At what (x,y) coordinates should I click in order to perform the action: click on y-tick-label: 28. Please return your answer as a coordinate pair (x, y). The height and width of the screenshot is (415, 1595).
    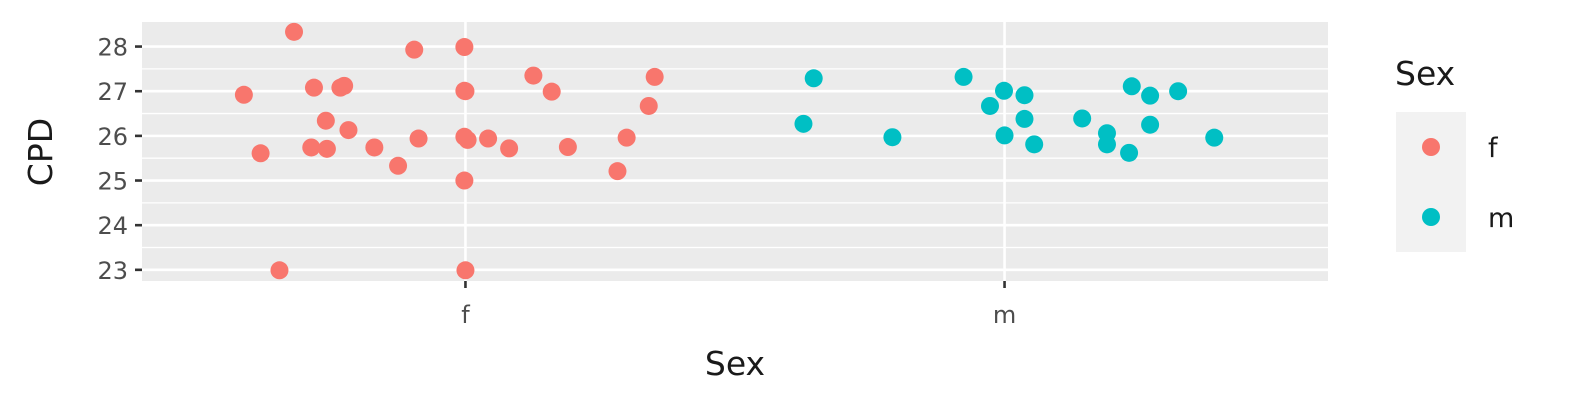
    Looking at the image, I should click on (112, 48).